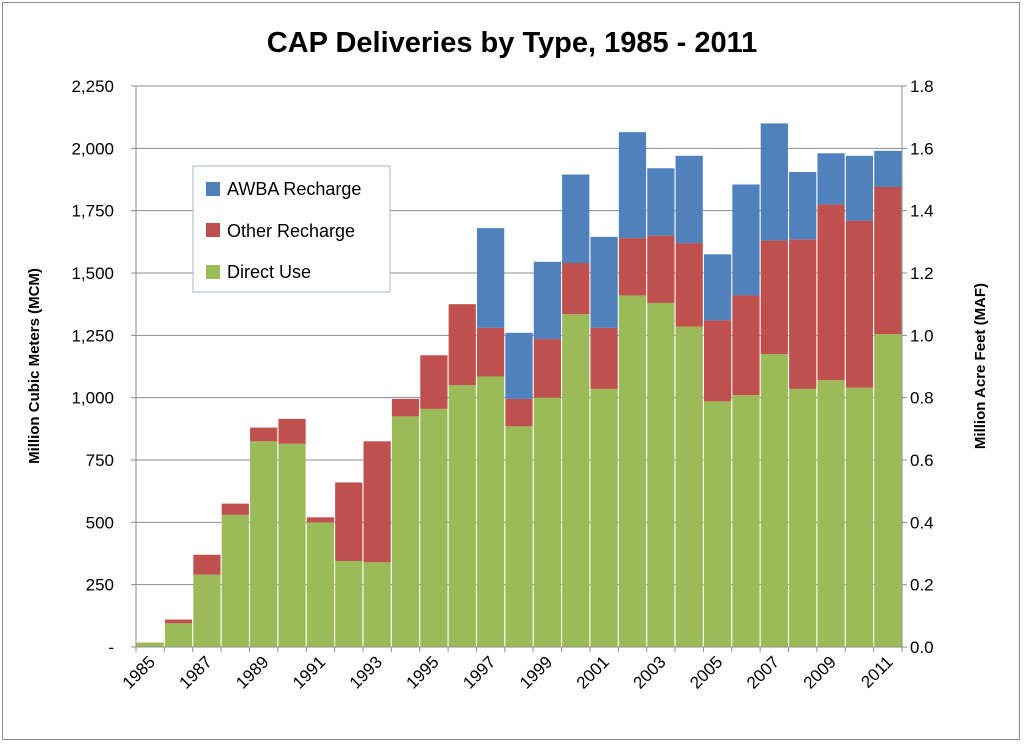  What do you see at coordinates (888, 260) in the screenshot?
I see `bar-other-recharge-2011` at bounding box center [888, 260].